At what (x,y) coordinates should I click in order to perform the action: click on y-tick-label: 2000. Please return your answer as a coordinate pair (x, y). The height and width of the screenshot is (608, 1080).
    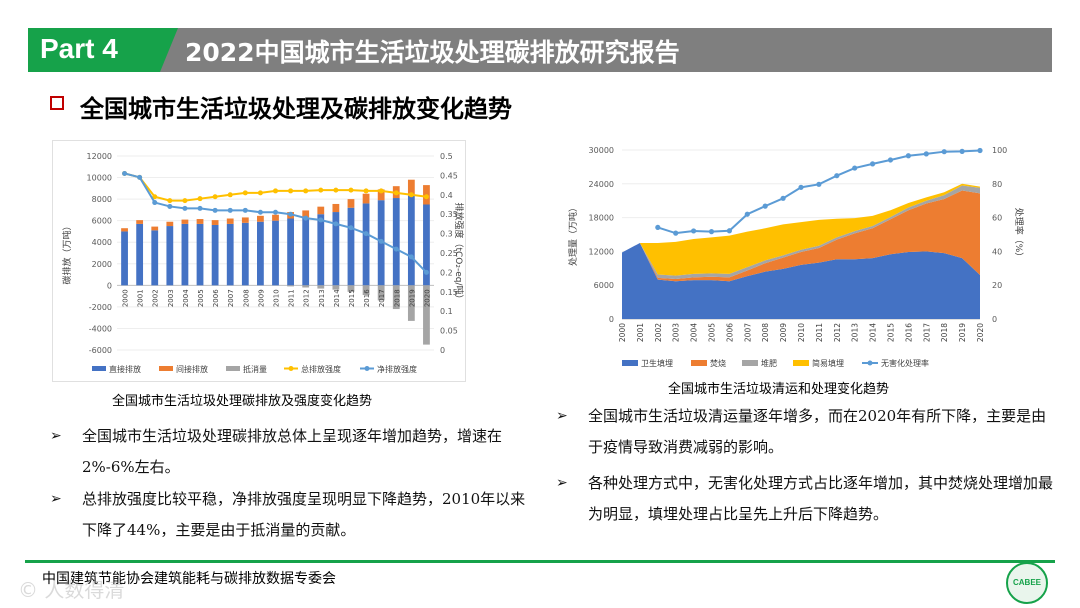
    Looking at the image, I should click on (102, 264).